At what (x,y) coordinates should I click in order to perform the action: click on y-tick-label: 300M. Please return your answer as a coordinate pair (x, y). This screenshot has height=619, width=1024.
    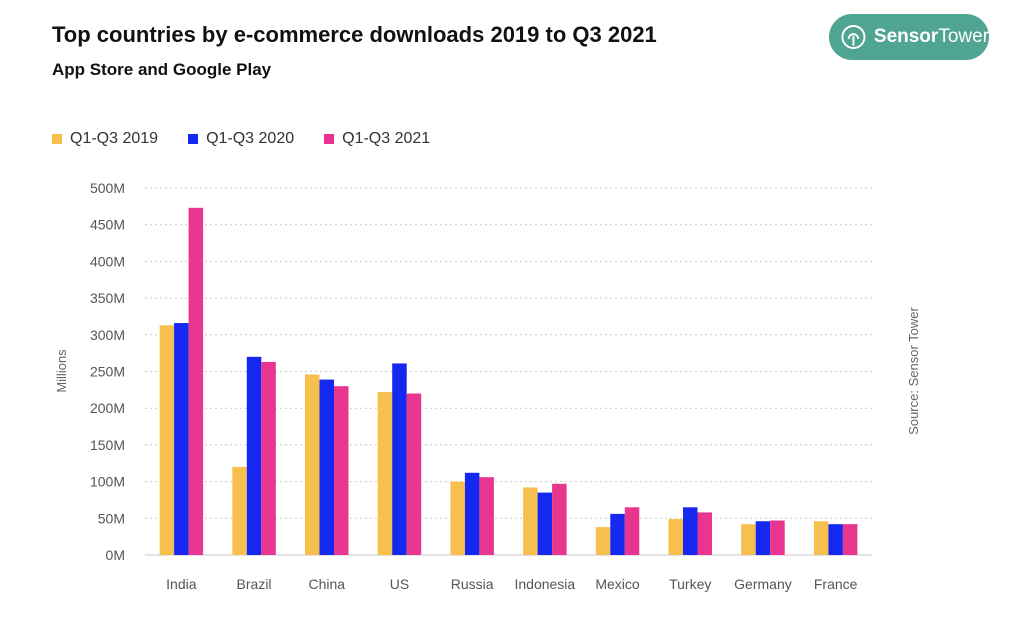
    Looking at the image, I should click on (107, 335).